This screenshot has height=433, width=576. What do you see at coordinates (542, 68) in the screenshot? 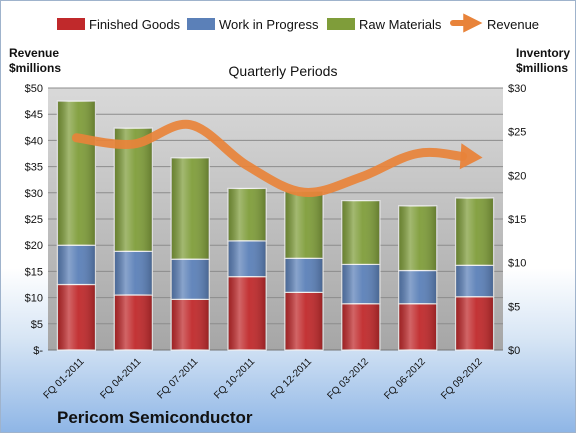
I see `right-axis-label-line2: $millions` at bounding box center [542, 68].